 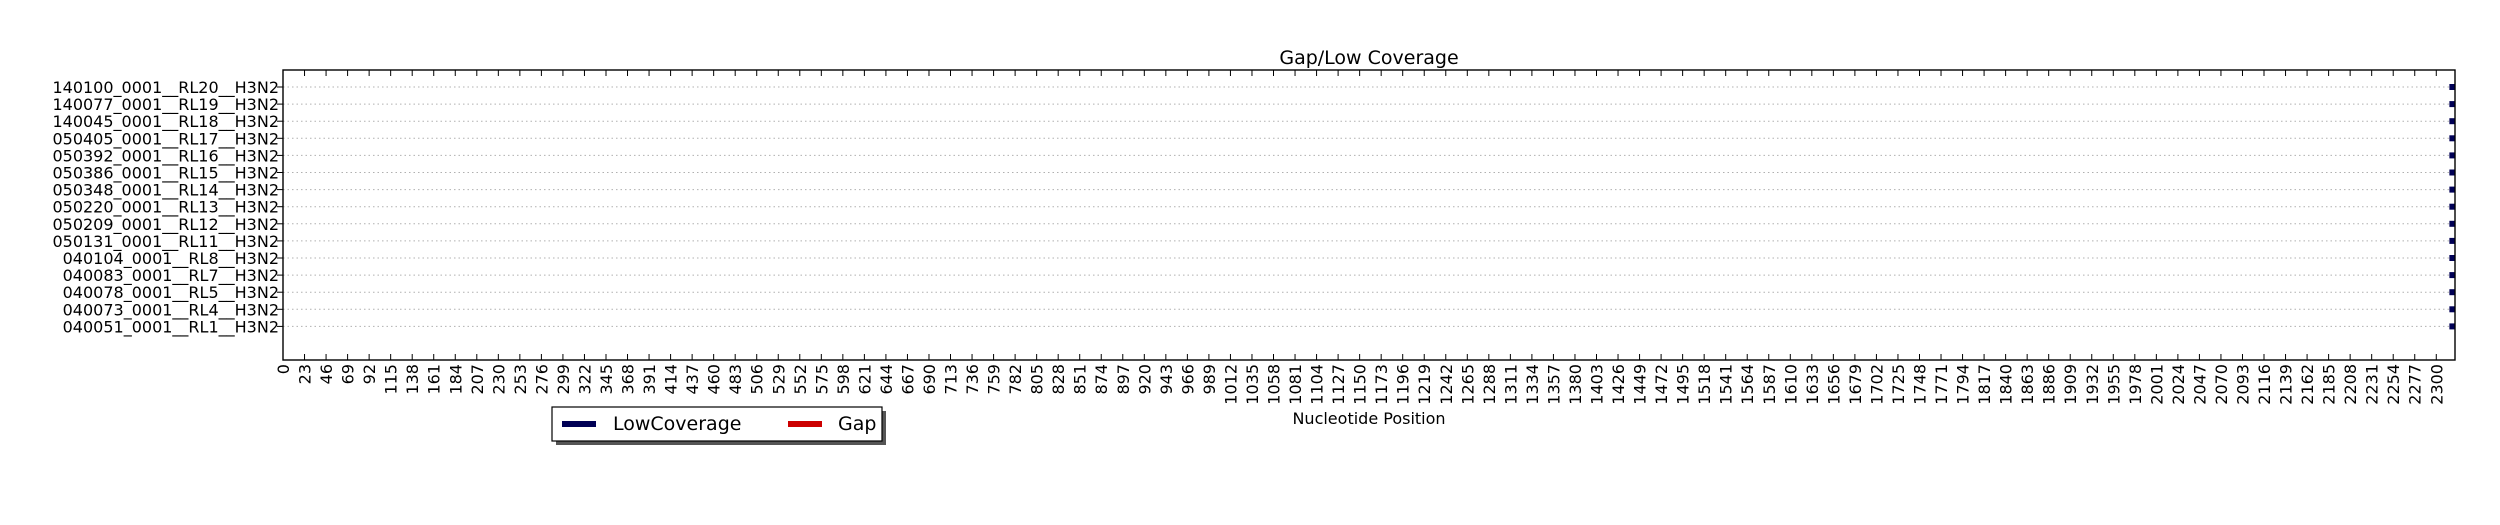 What do you see at coordinates (165, 122) in the screenshot?
I see `sample-label: 140045_0001__RL18__H3N2` at bounding box center [165, 122].